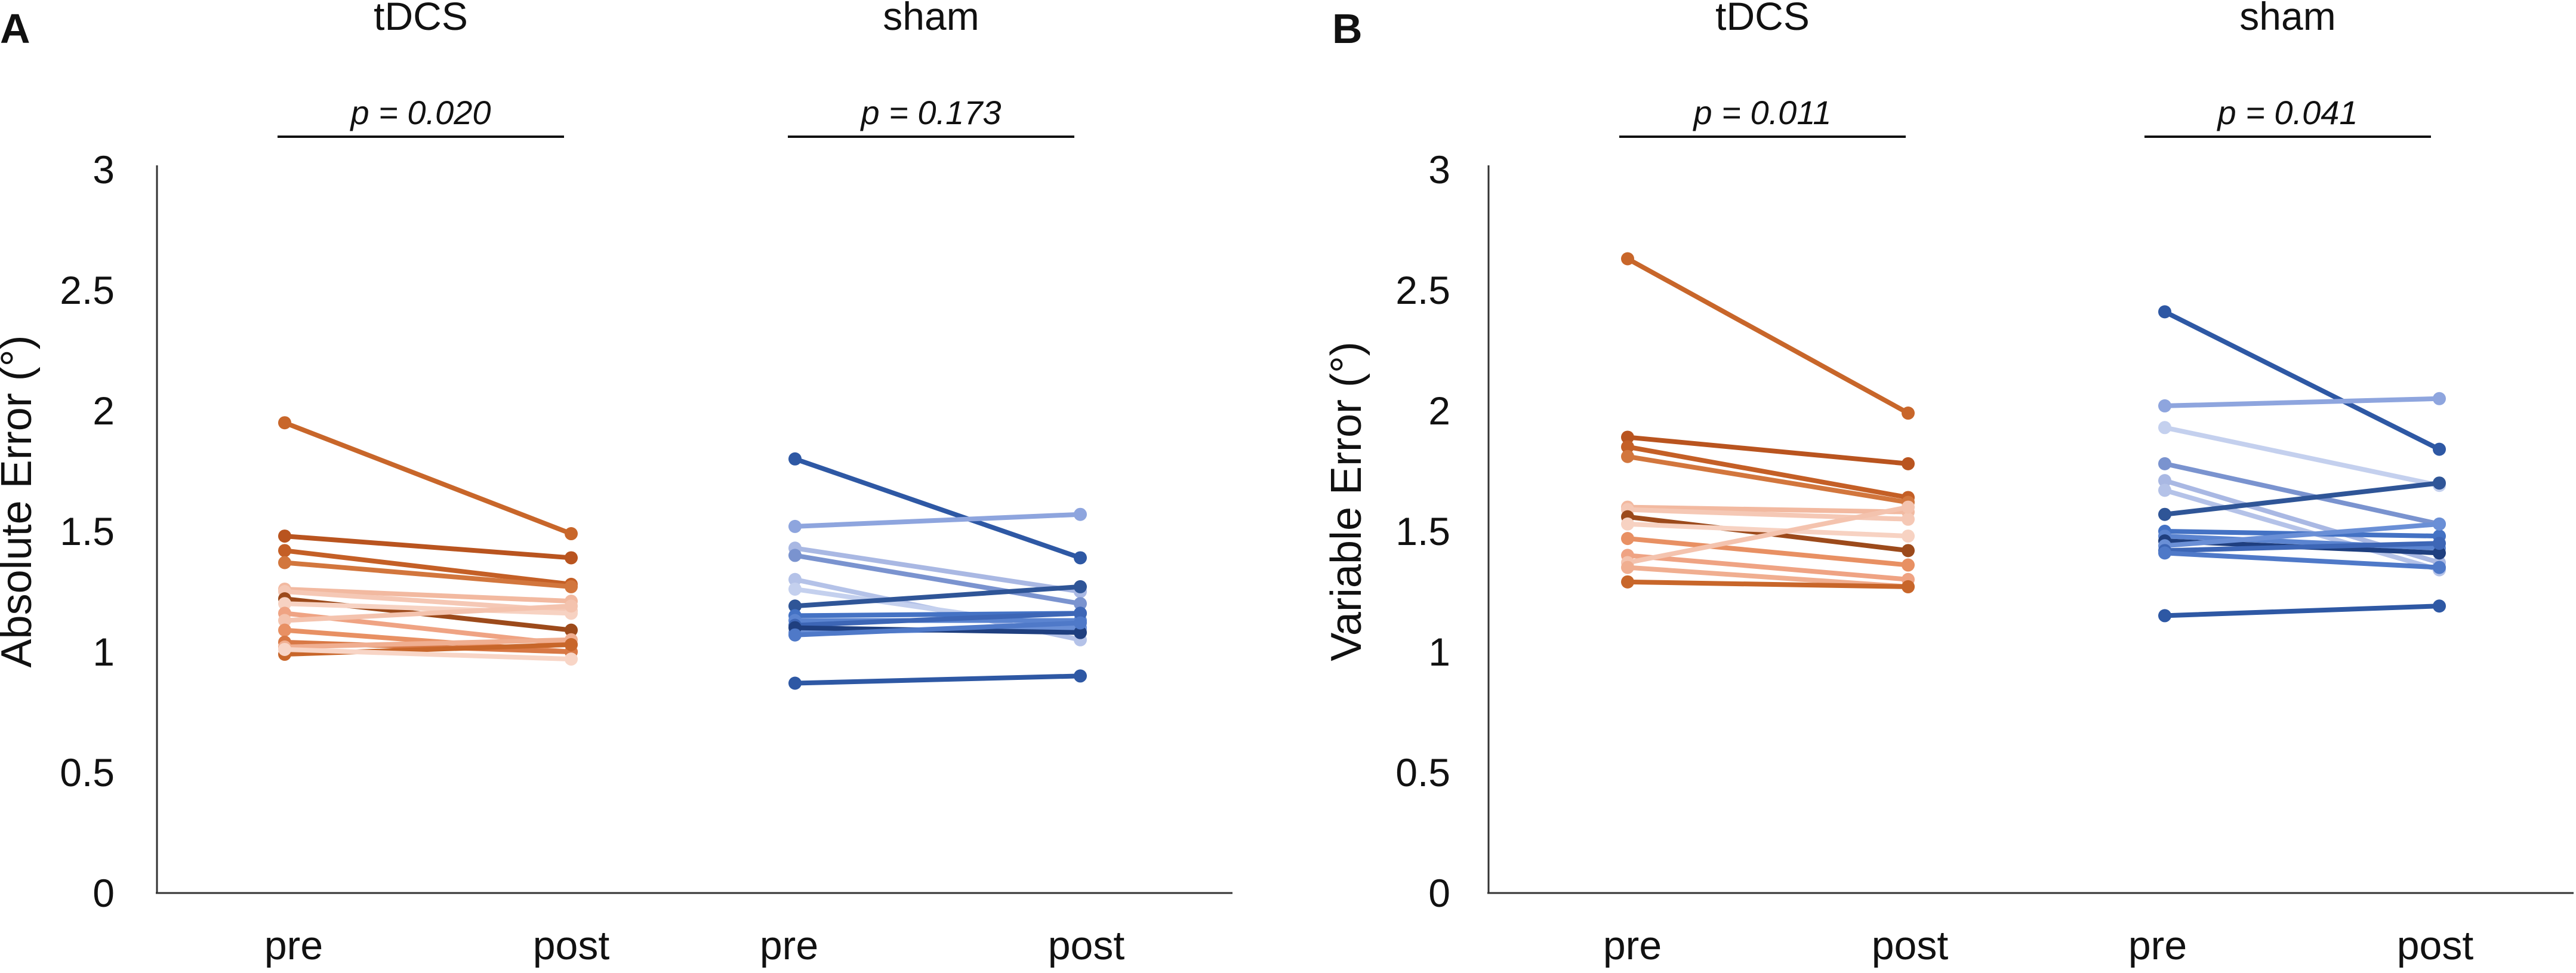  I want to click on y-axis-label-a: Absolute Error (°), so click(20, 501).